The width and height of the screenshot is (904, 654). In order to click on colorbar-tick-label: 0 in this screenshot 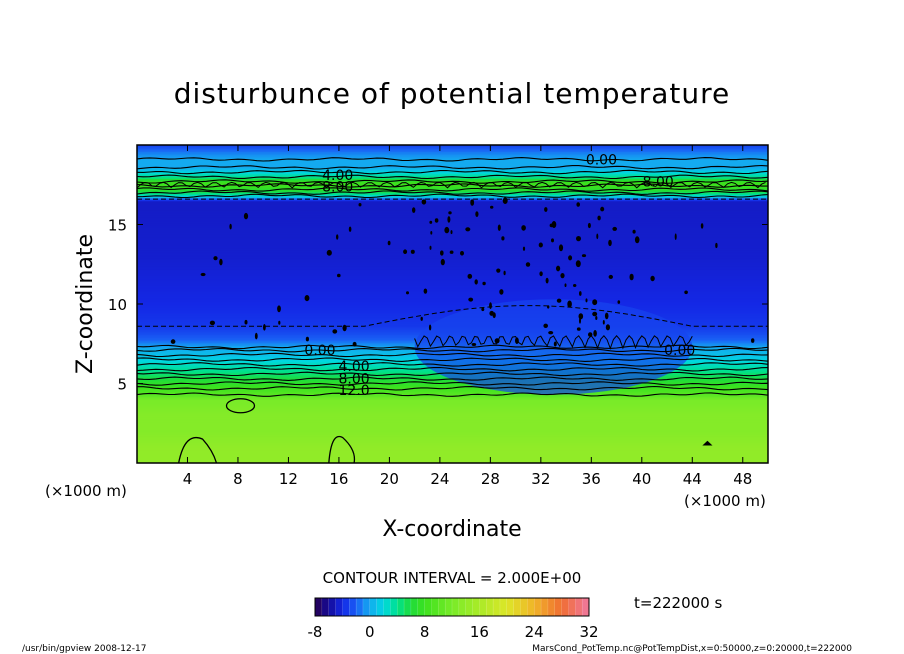, I will do `click(370, 632)`.